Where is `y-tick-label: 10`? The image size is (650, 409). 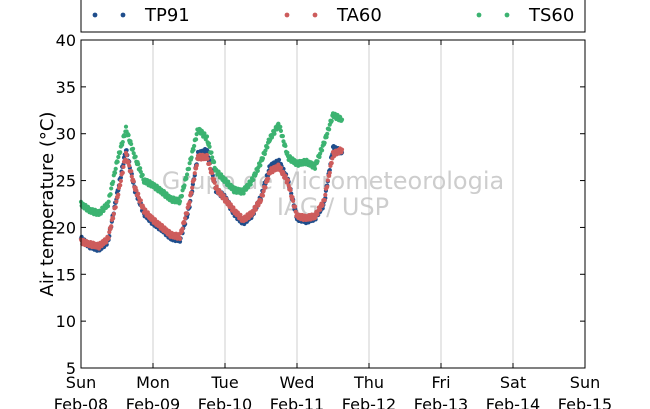
y-tick-label: 10 is located at coordinates (66, 321).